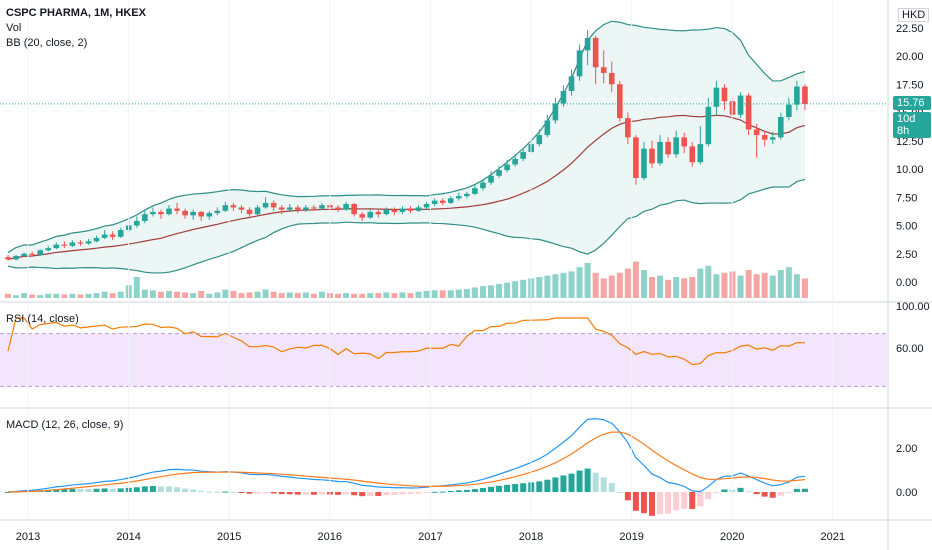 The height and width of the screenshot is (550, 932). I want to click on rsi-band, so click(444, 360).